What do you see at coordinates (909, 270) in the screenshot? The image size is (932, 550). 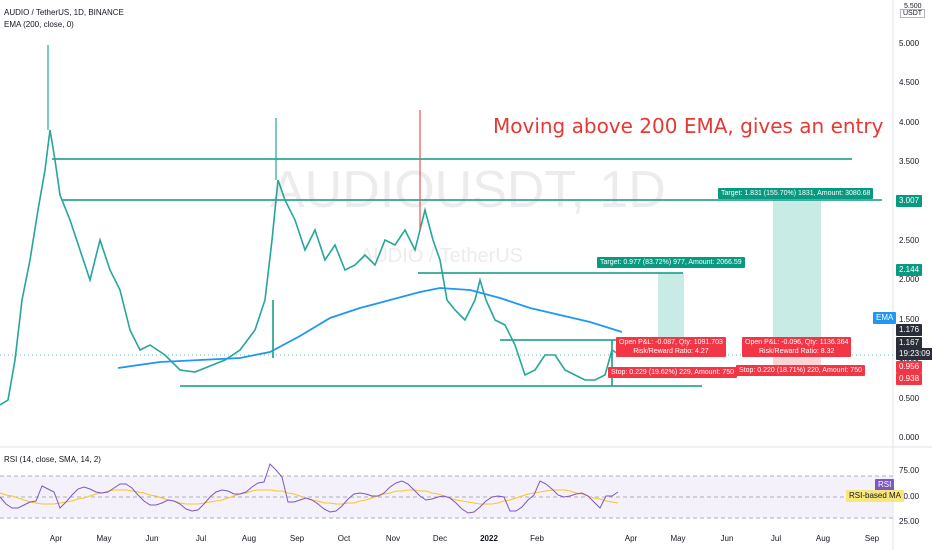 I see `price-badge: 2.144` at bounding box center [909, 270].